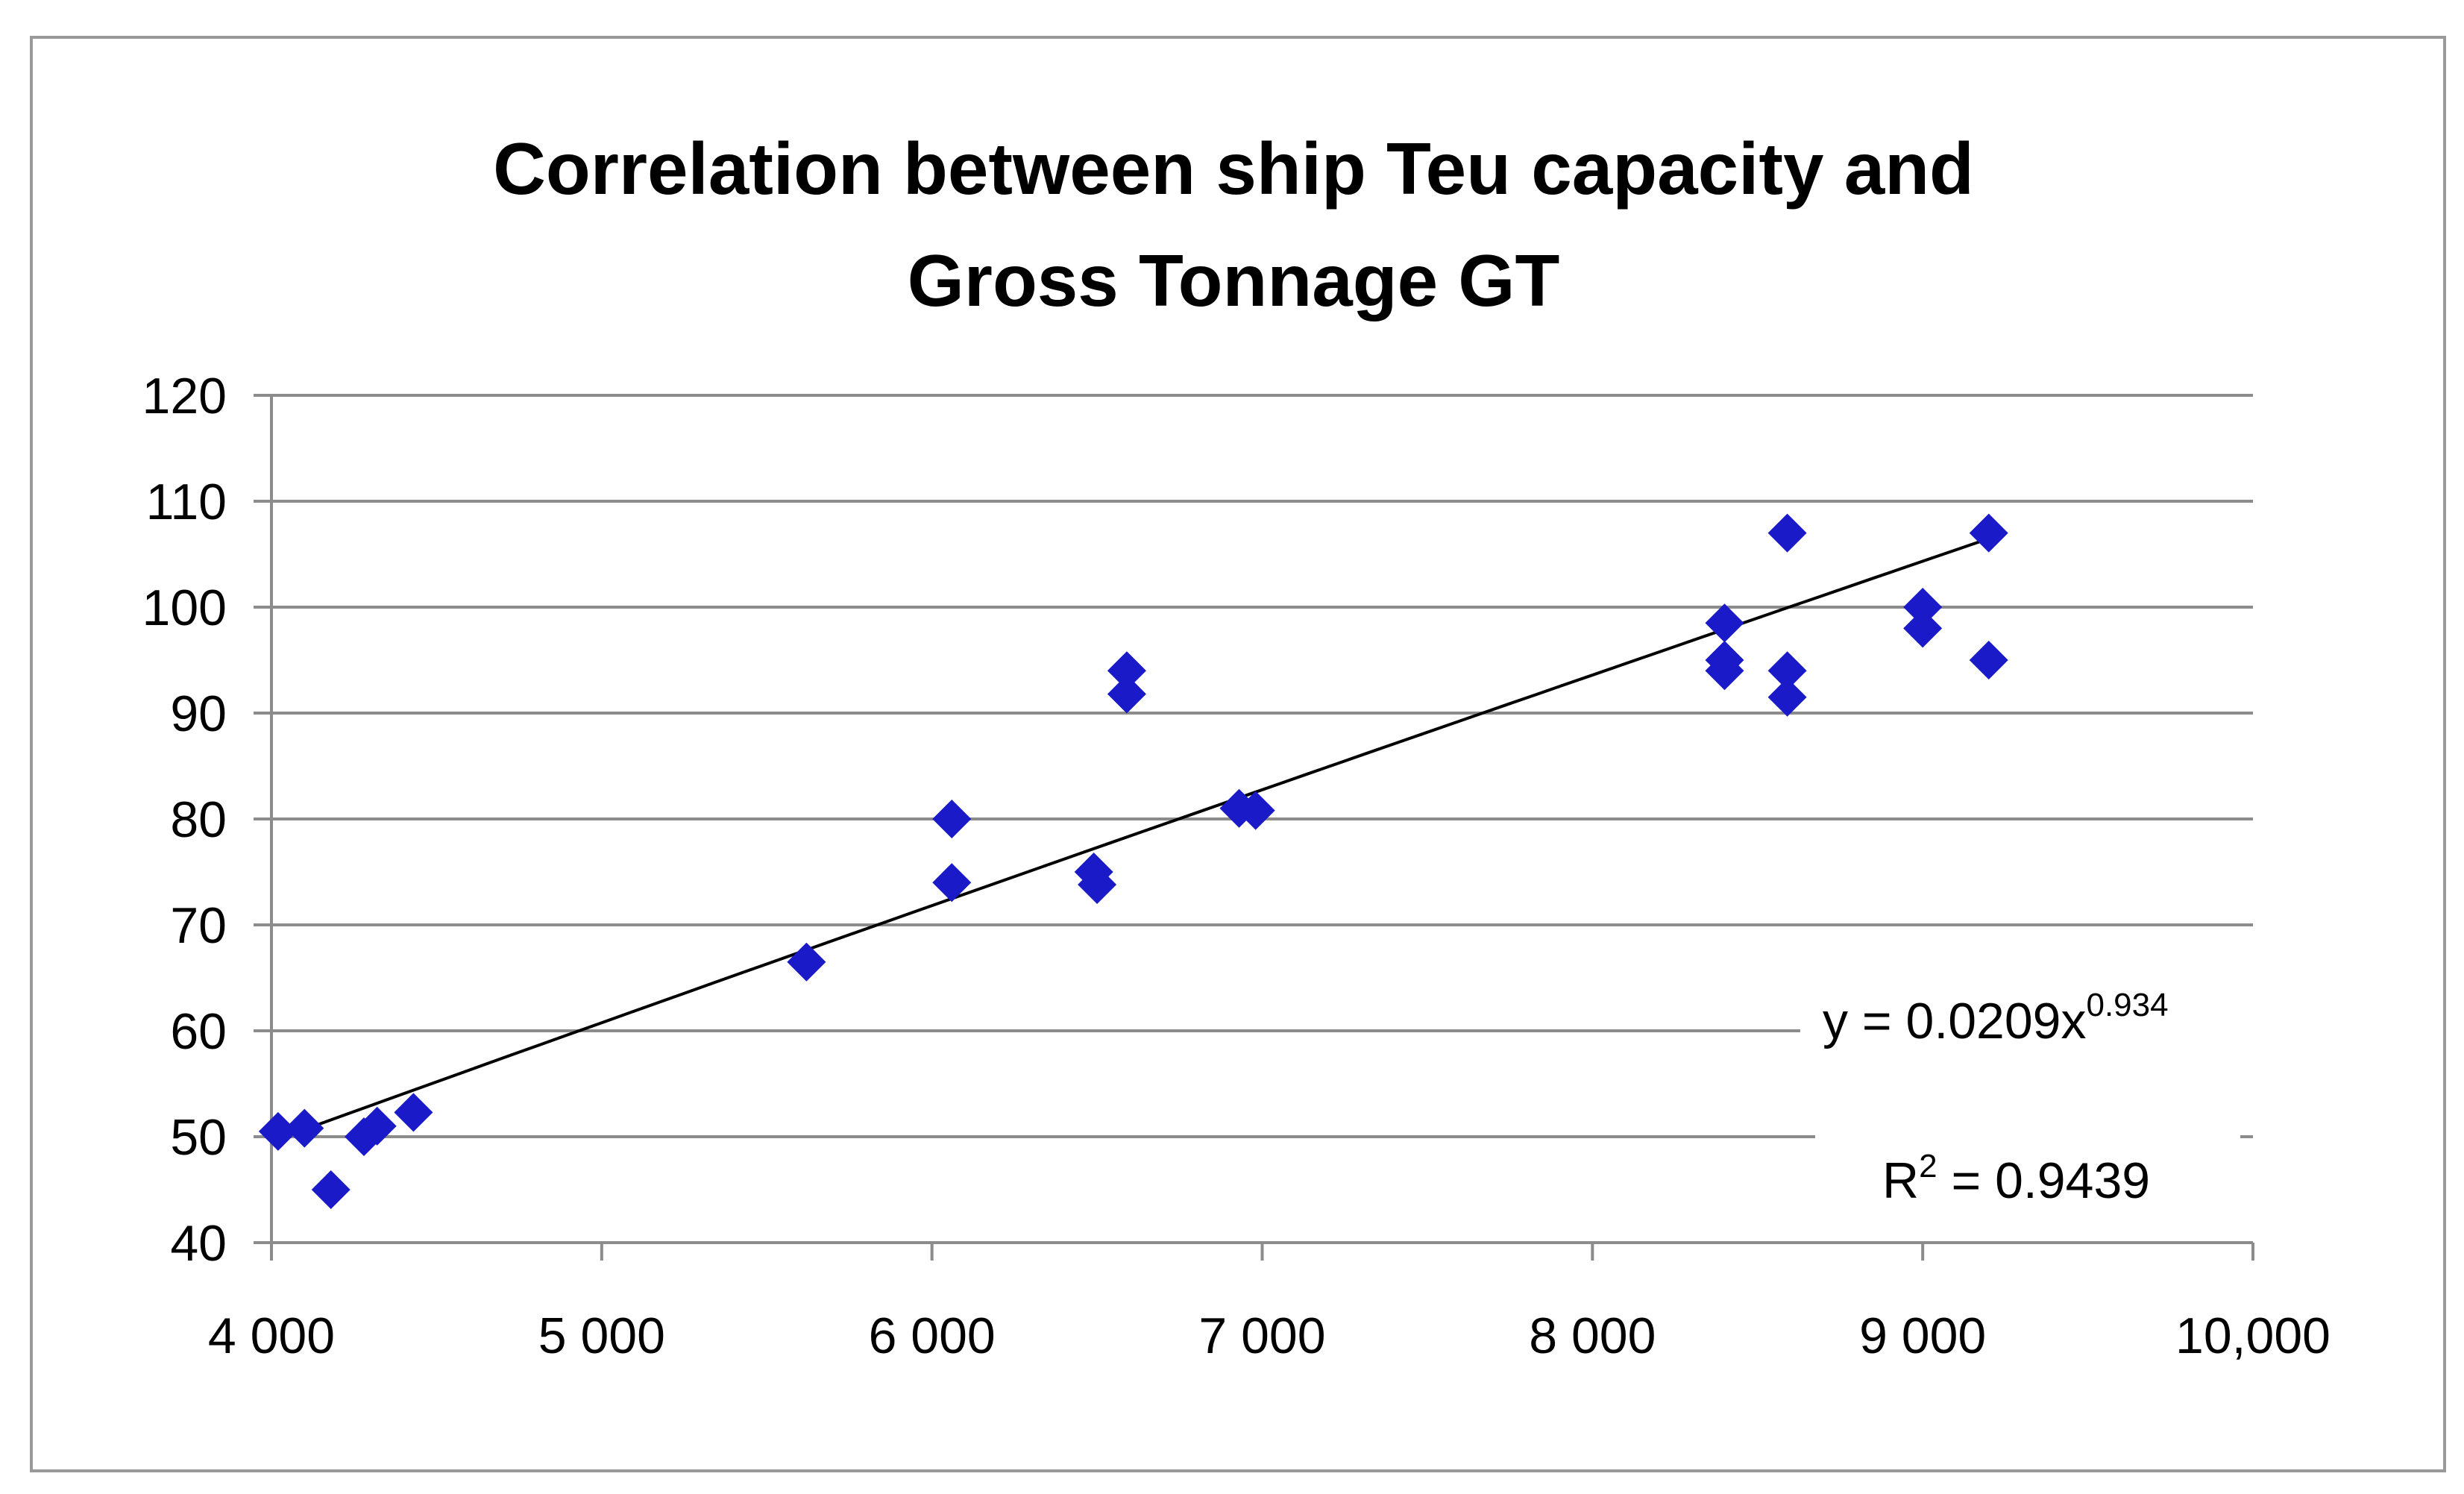 The height and width of the screenshot is (1494, 2464). What do you see at coordinates (1592, 1336) in the screenshot?
I see `x-tick-label-8000: 8 000` at bounding box center [1592, 1336].